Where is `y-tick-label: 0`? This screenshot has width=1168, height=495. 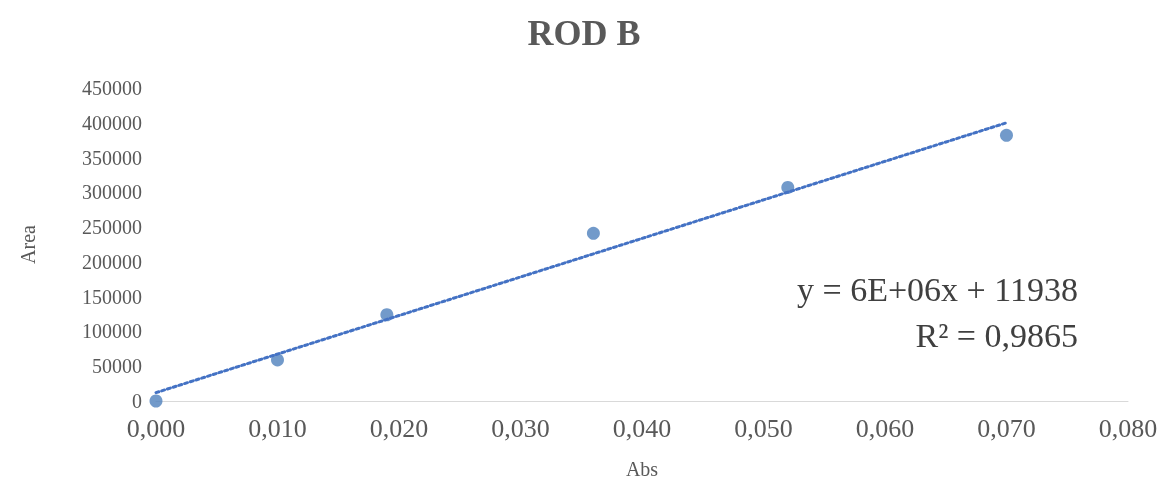 y-tick-label: 0 is located at coordinates (137, 401).